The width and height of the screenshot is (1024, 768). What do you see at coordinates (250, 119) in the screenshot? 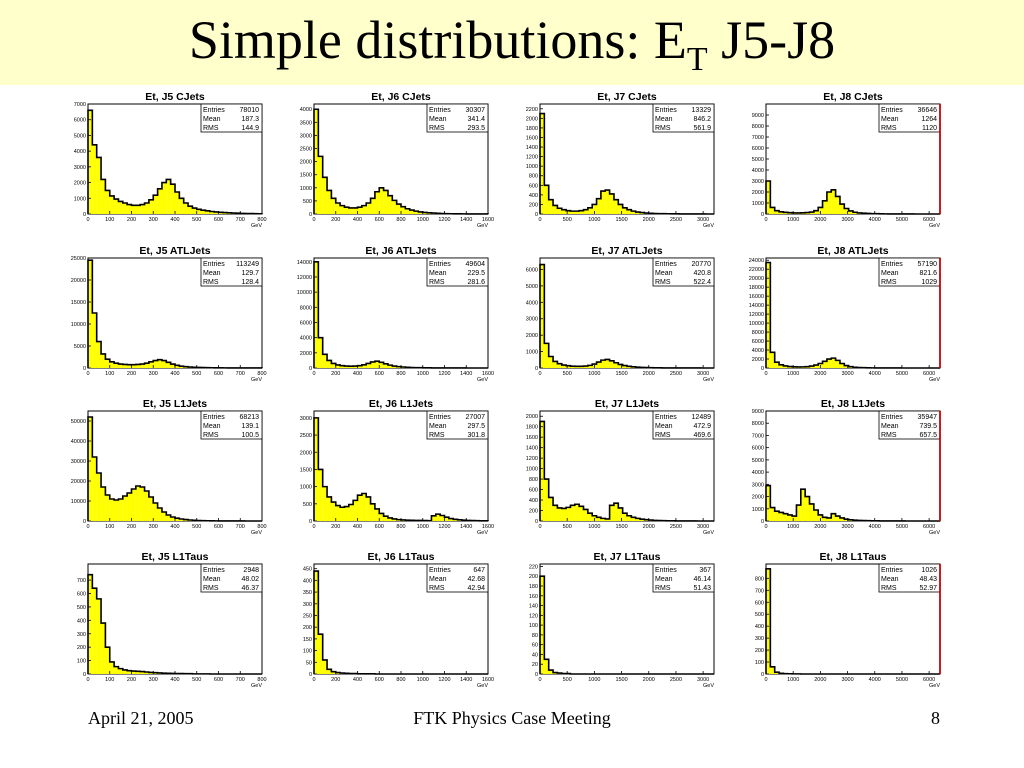
I see `stats-value: 187.3` at bounding box center [250, 119].